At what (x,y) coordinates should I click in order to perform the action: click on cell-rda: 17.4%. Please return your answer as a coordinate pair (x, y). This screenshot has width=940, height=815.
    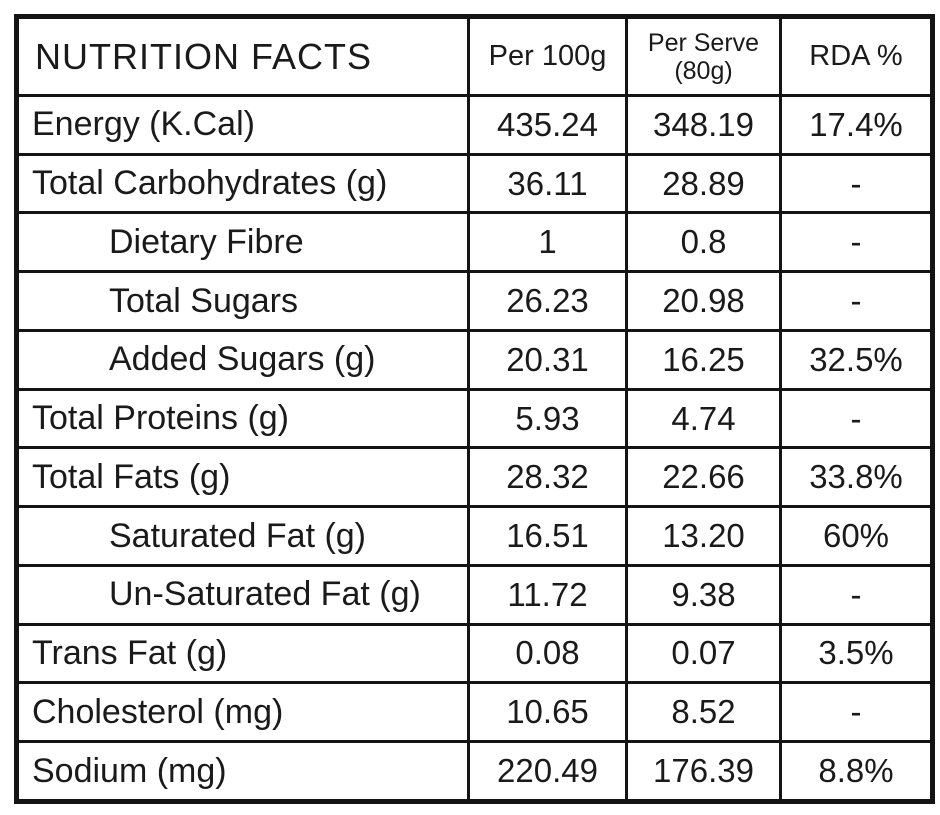
    Looking at the image, I should click on (856, 125).